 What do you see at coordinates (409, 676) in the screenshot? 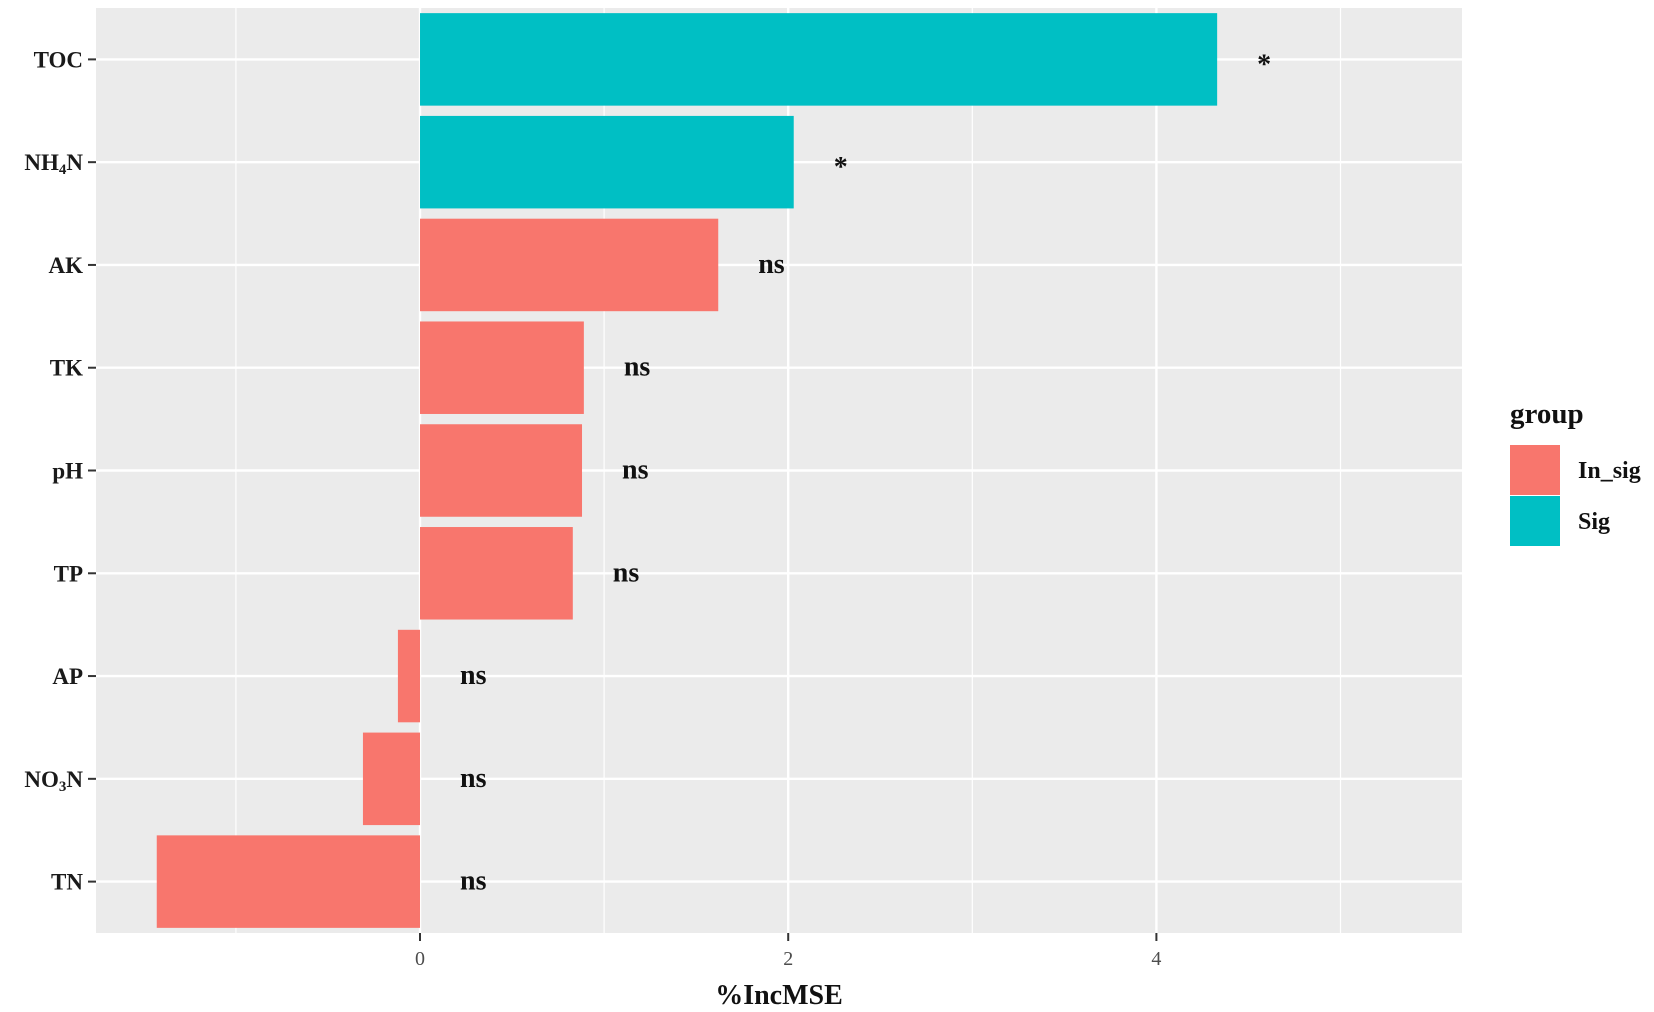
I see `bar-AP` at bounding box center [409, 676].